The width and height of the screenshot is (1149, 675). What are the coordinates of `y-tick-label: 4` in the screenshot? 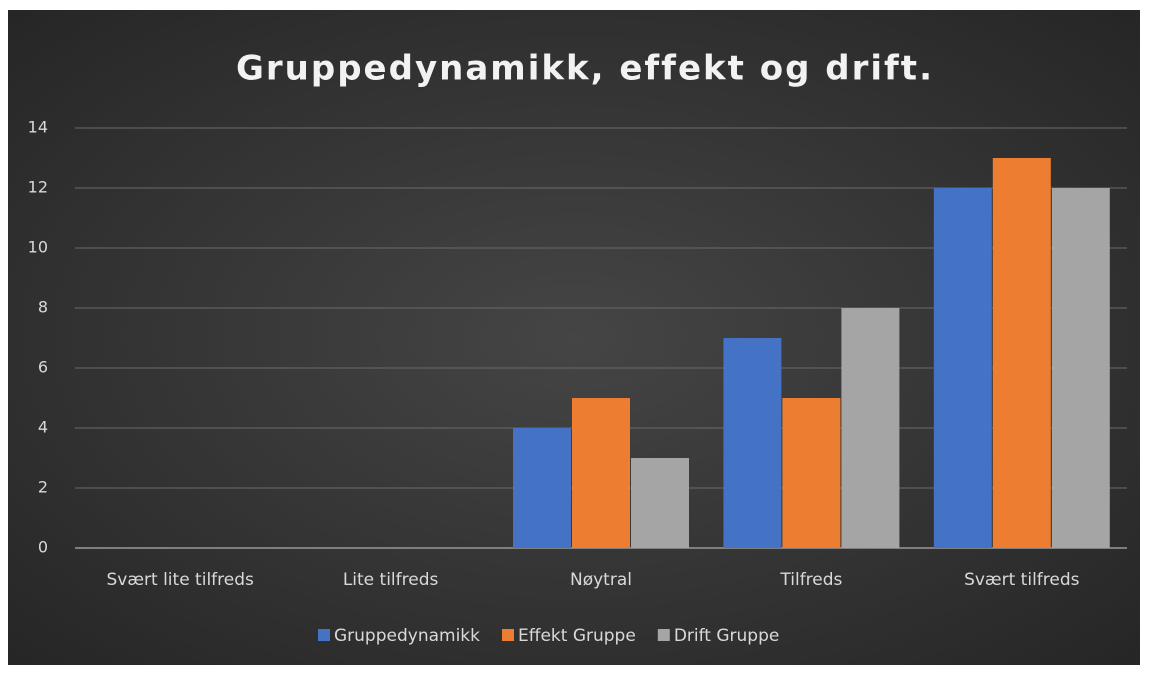 It's located at (43, 427).